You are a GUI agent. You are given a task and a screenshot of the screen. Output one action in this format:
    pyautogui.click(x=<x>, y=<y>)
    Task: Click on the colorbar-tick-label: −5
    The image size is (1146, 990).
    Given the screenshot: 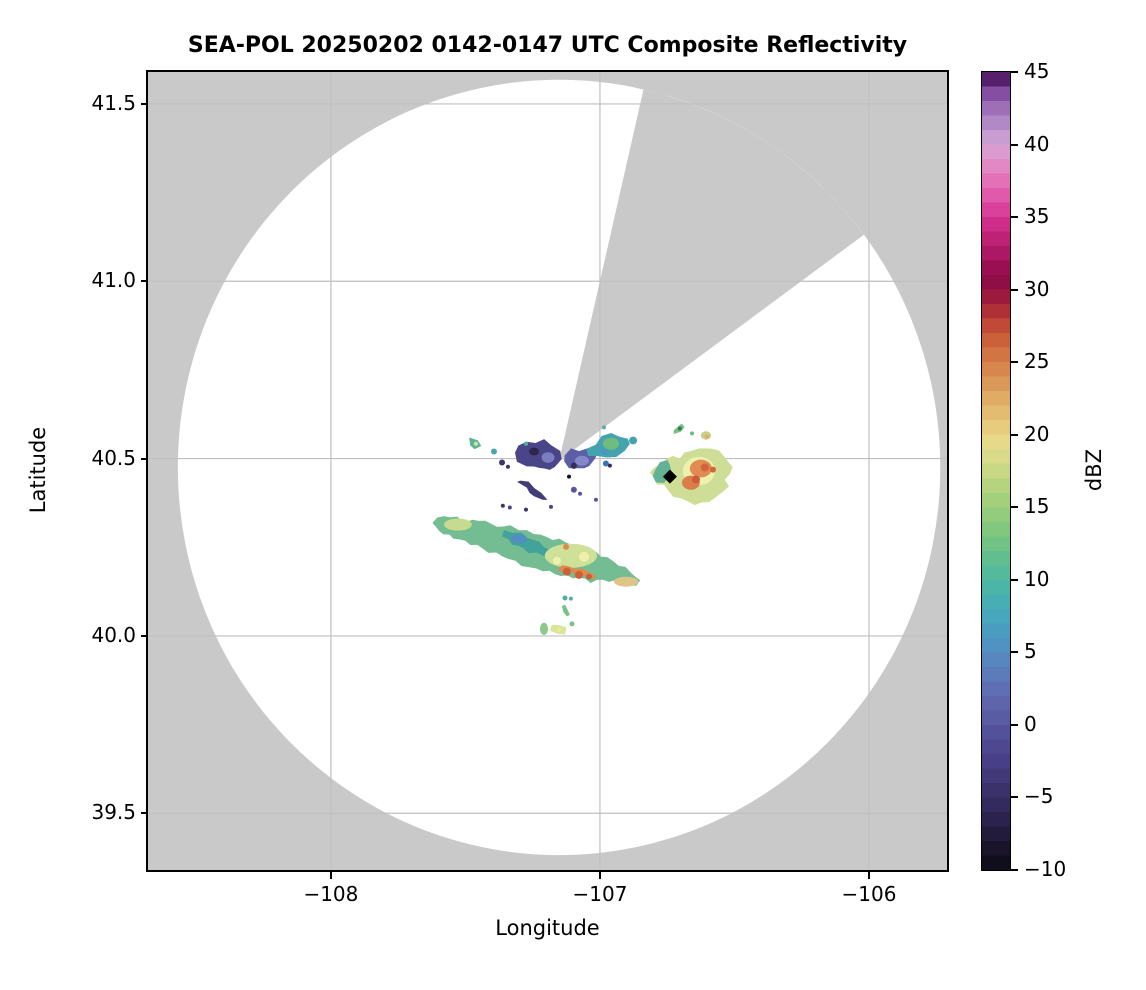 What is the action you would take?
    pyautogui.click(x=1039, y=796)
    